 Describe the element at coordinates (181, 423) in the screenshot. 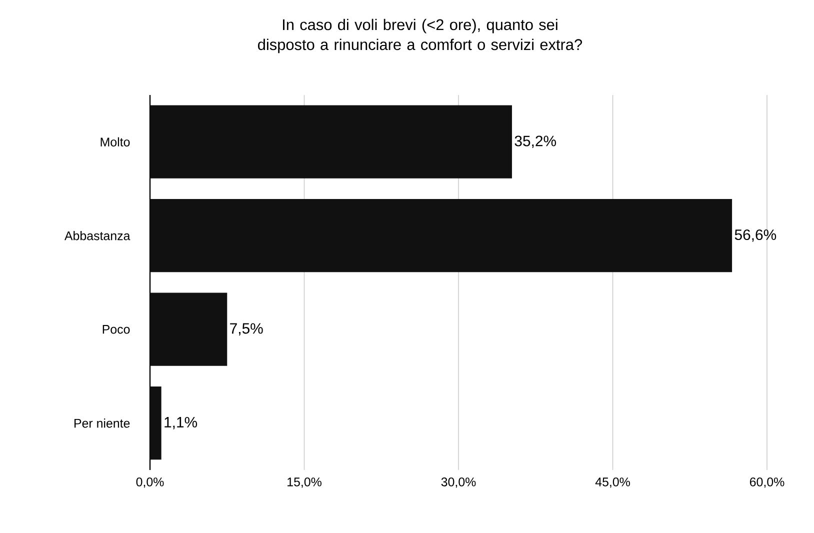

I see `data-label: 1,1%` at that location.